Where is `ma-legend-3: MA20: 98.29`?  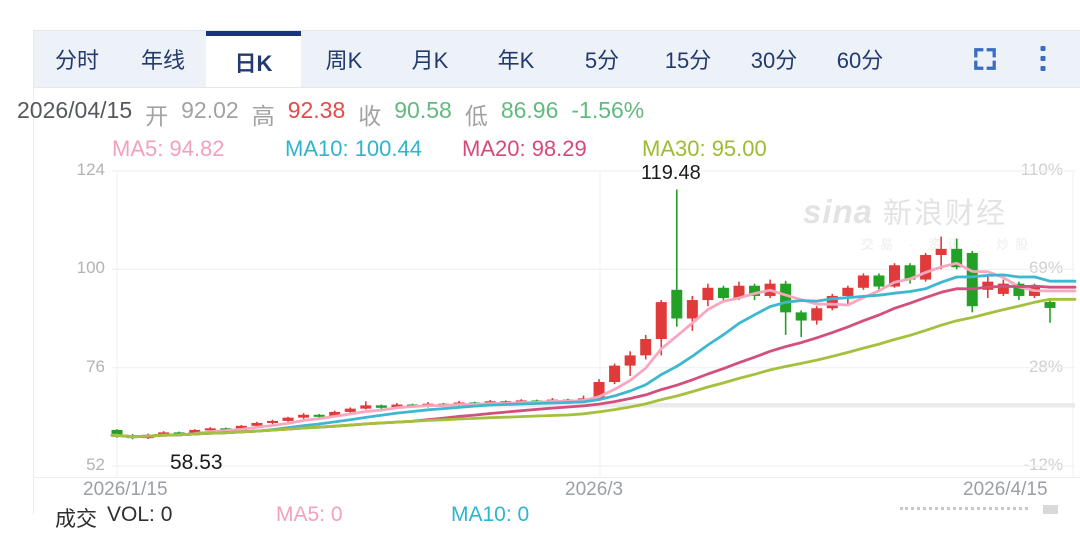 ma-legend-3: MA20: 98.29 is located at coordinates (524, 148).